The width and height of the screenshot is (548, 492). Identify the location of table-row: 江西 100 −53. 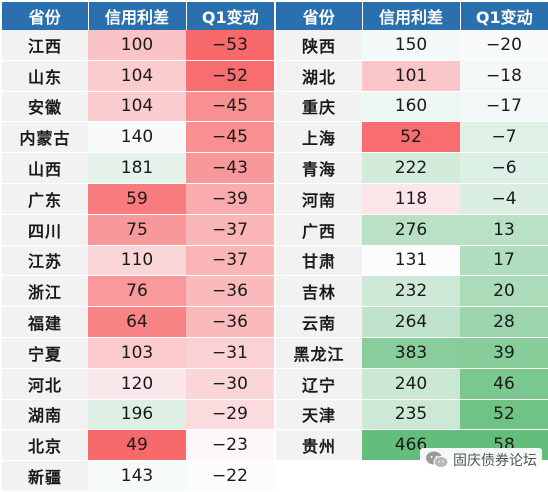
(138, 45).